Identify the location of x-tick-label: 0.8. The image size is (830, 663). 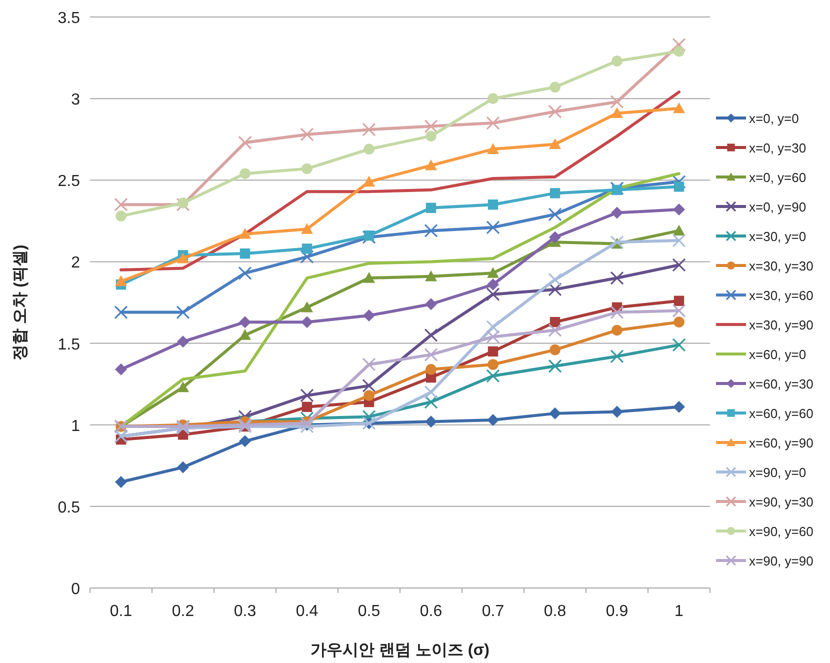
(555, 611).